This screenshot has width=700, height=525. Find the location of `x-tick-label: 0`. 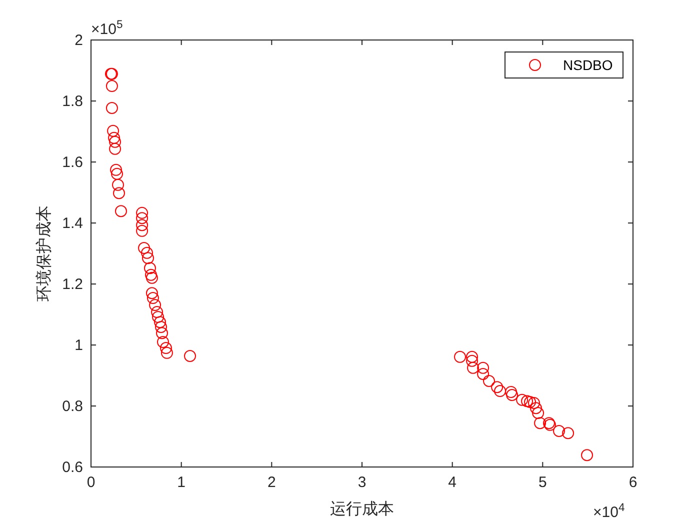

x-tick-label: 0 is located at coordinates (91, 482).